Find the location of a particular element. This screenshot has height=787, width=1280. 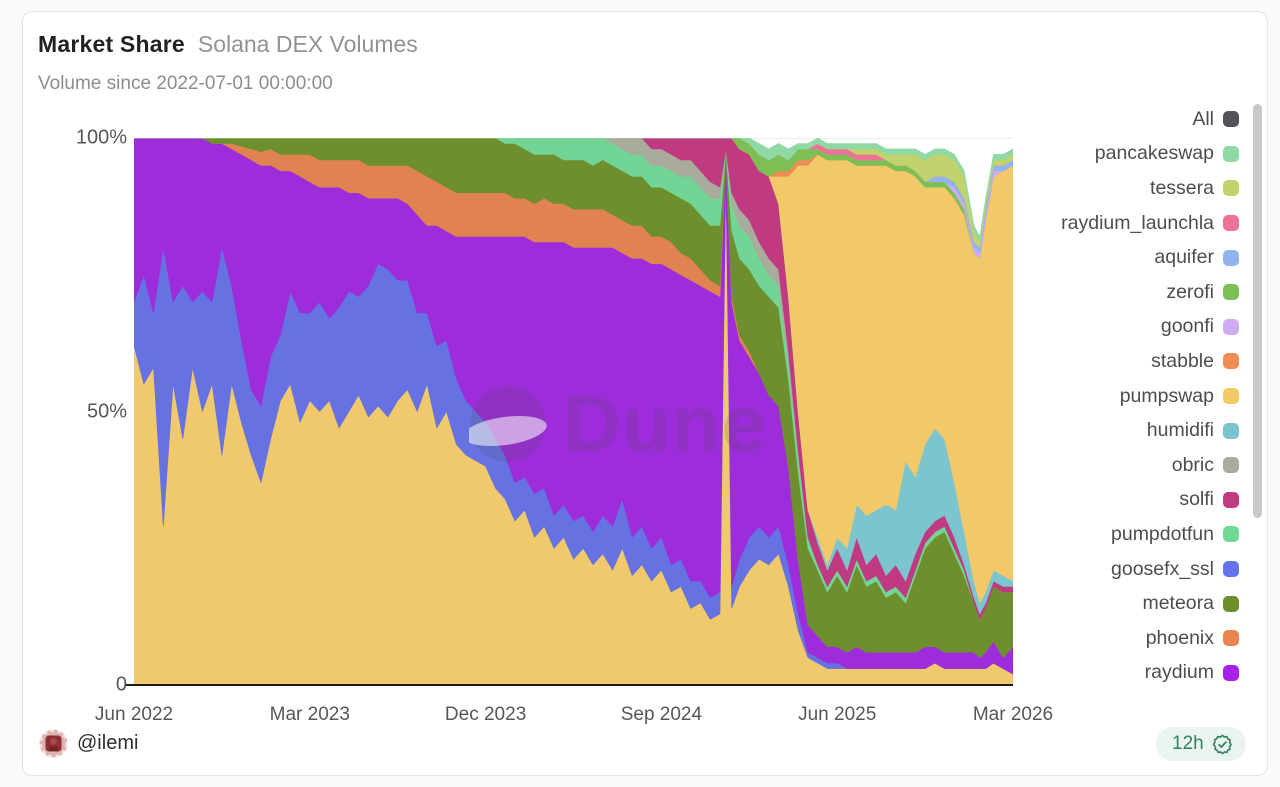

legend-item-pumpswap: pumpswap is located at coordinates (1150, 396).